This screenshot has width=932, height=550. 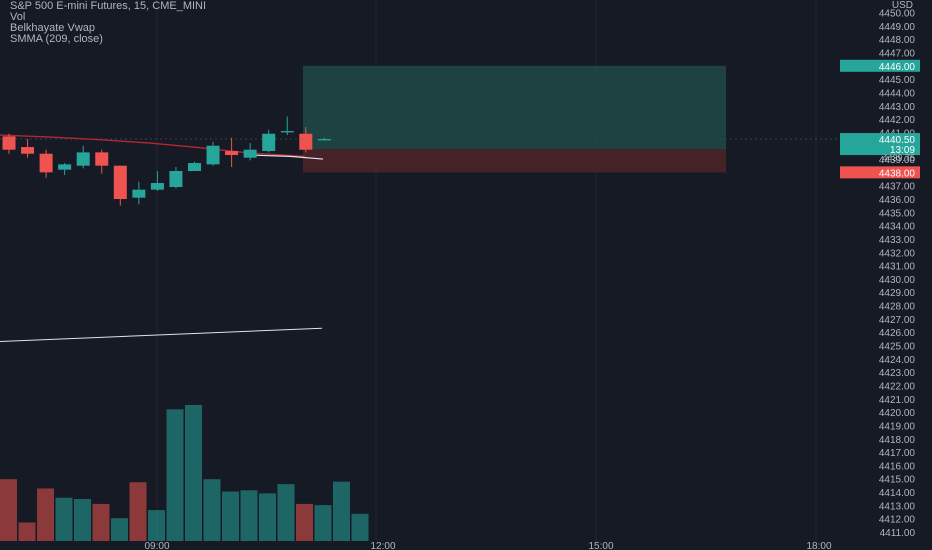 I want to click on vwap-upper-line, so click(x=286, y=157).